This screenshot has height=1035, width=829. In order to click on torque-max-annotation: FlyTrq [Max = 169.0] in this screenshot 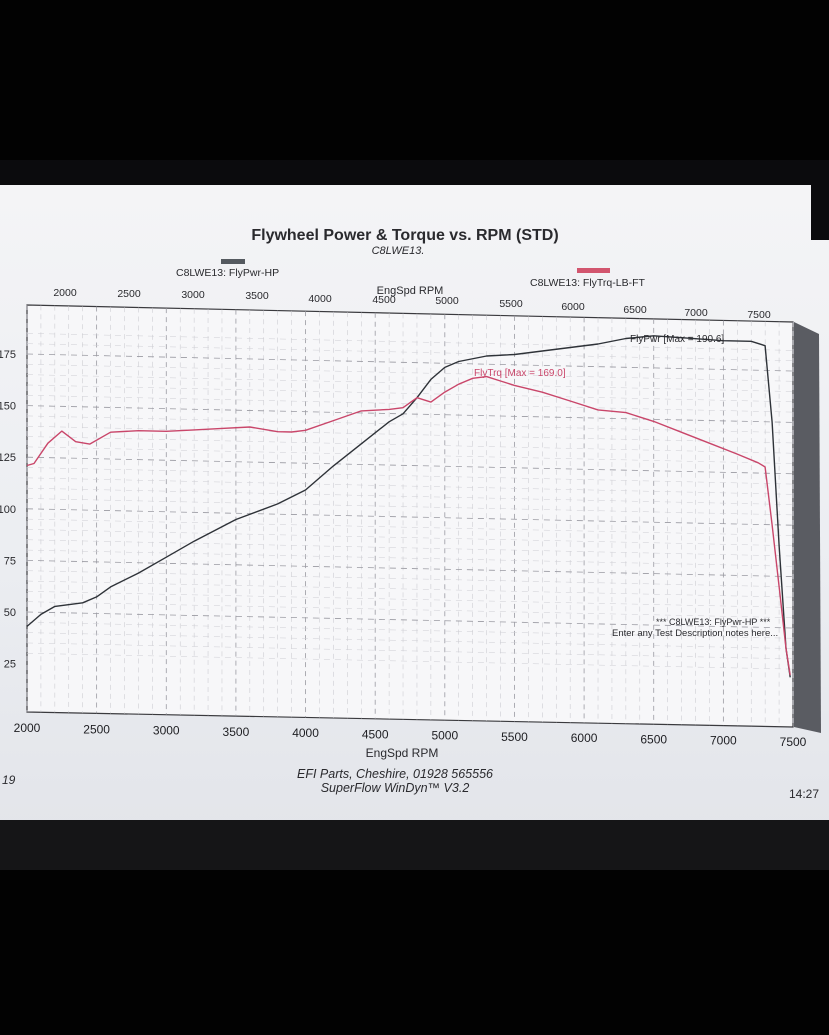, I will do `click(520, 373)`.